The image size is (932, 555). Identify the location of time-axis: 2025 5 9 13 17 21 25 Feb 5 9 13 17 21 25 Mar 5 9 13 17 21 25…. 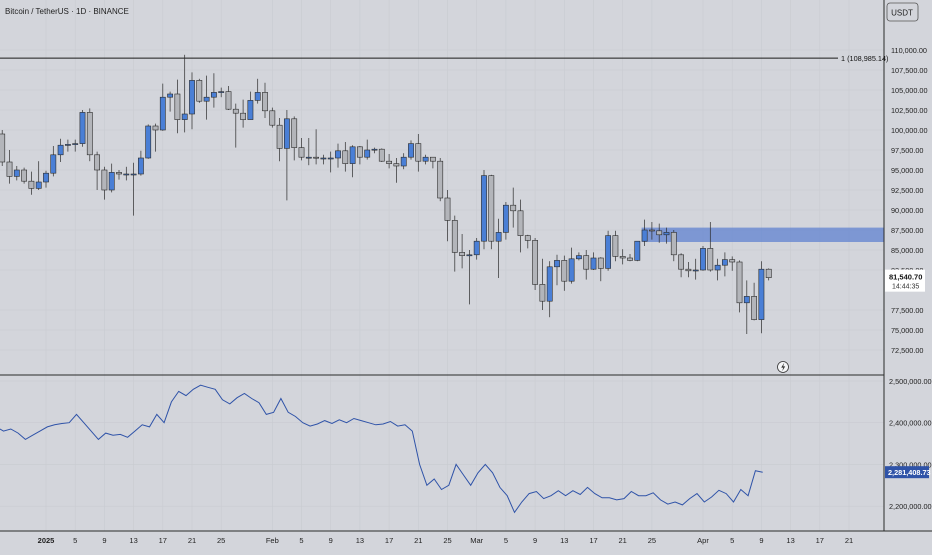
(446, 540).